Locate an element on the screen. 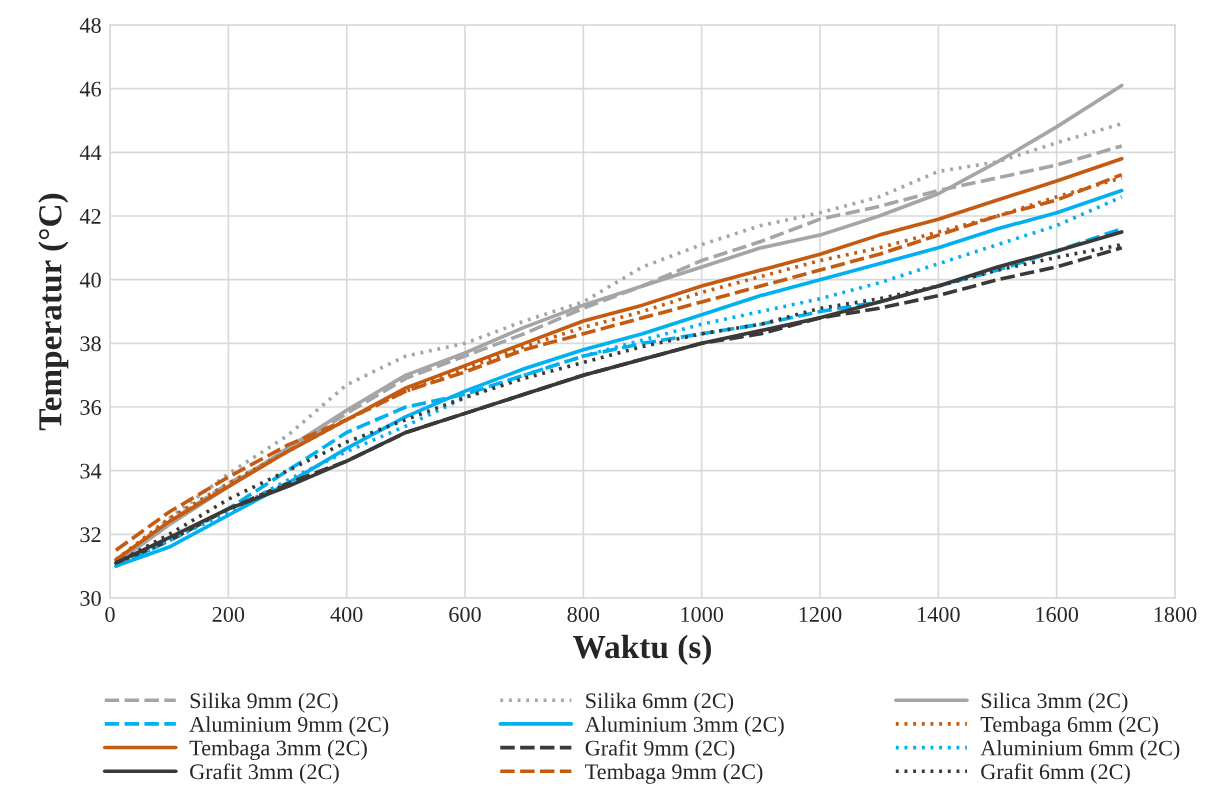 The image size is (1218, 812). x-tick-label: 200 is located at coordinates (228, 614).